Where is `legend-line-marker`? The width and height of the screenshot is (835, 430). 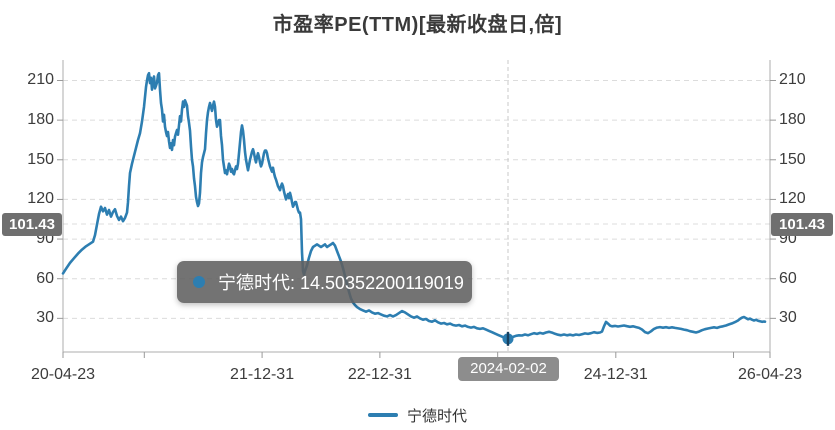 legend-line-marker is located at coordinates (382, 415).